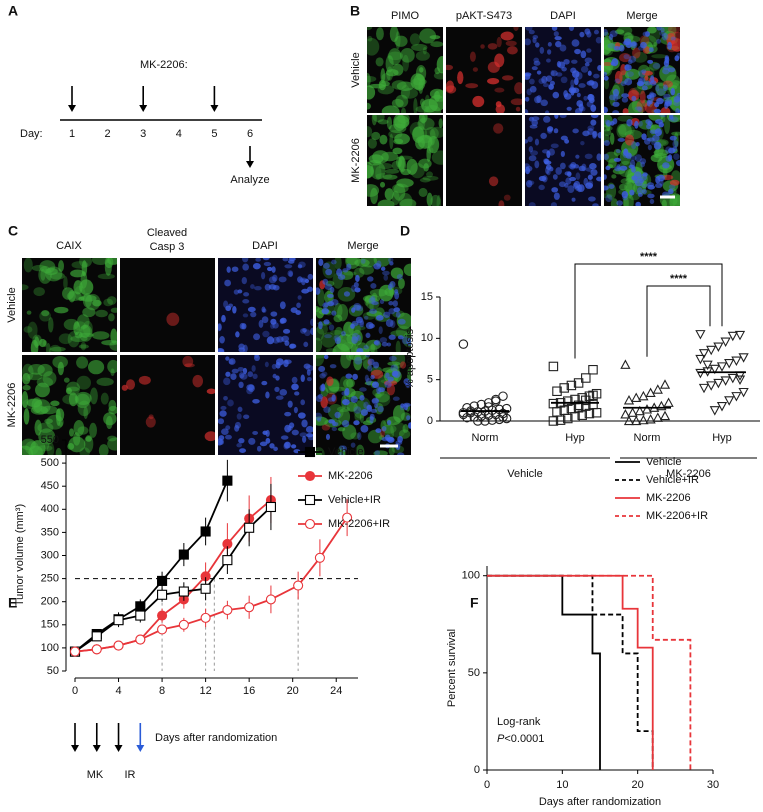  I want to click on treatment-label: IR, so click(130, 775).